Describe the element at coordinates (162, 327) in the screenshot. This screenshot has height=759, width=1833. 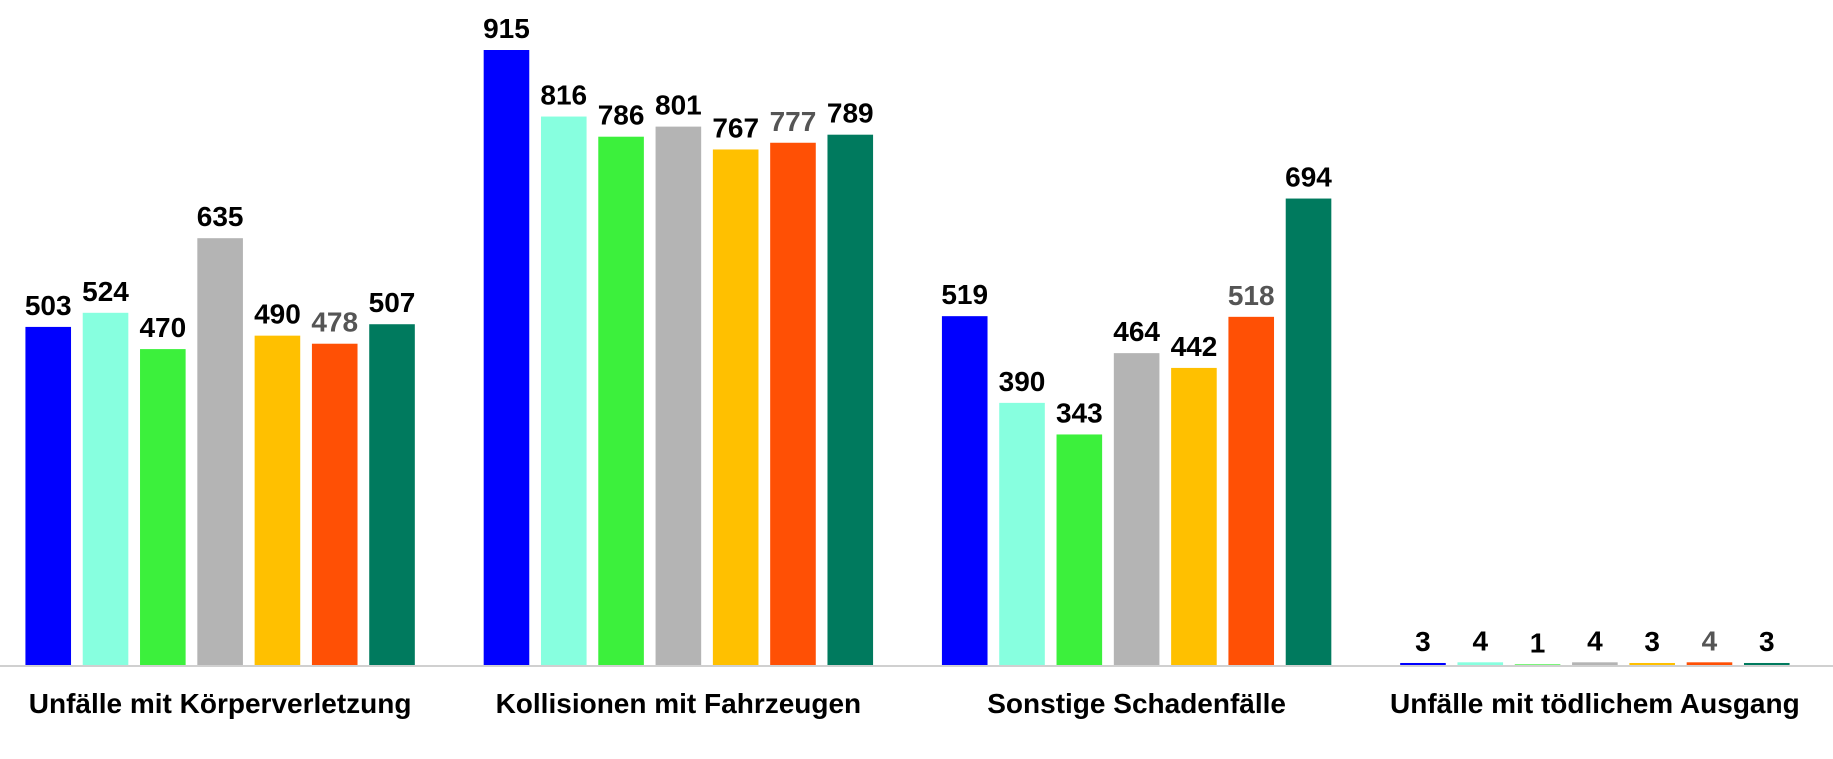
I see `data-label: 470` at that location.